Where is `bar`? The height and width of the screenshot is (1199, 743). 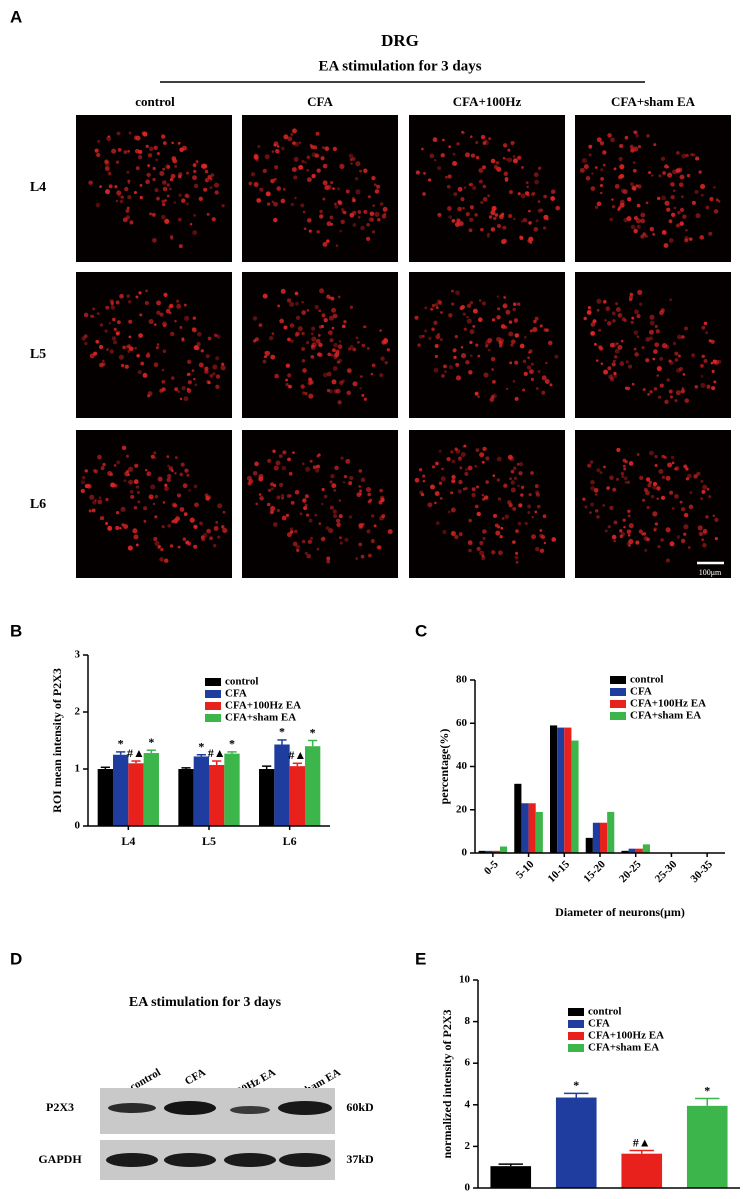
bar is located at coordinates (518, 818).